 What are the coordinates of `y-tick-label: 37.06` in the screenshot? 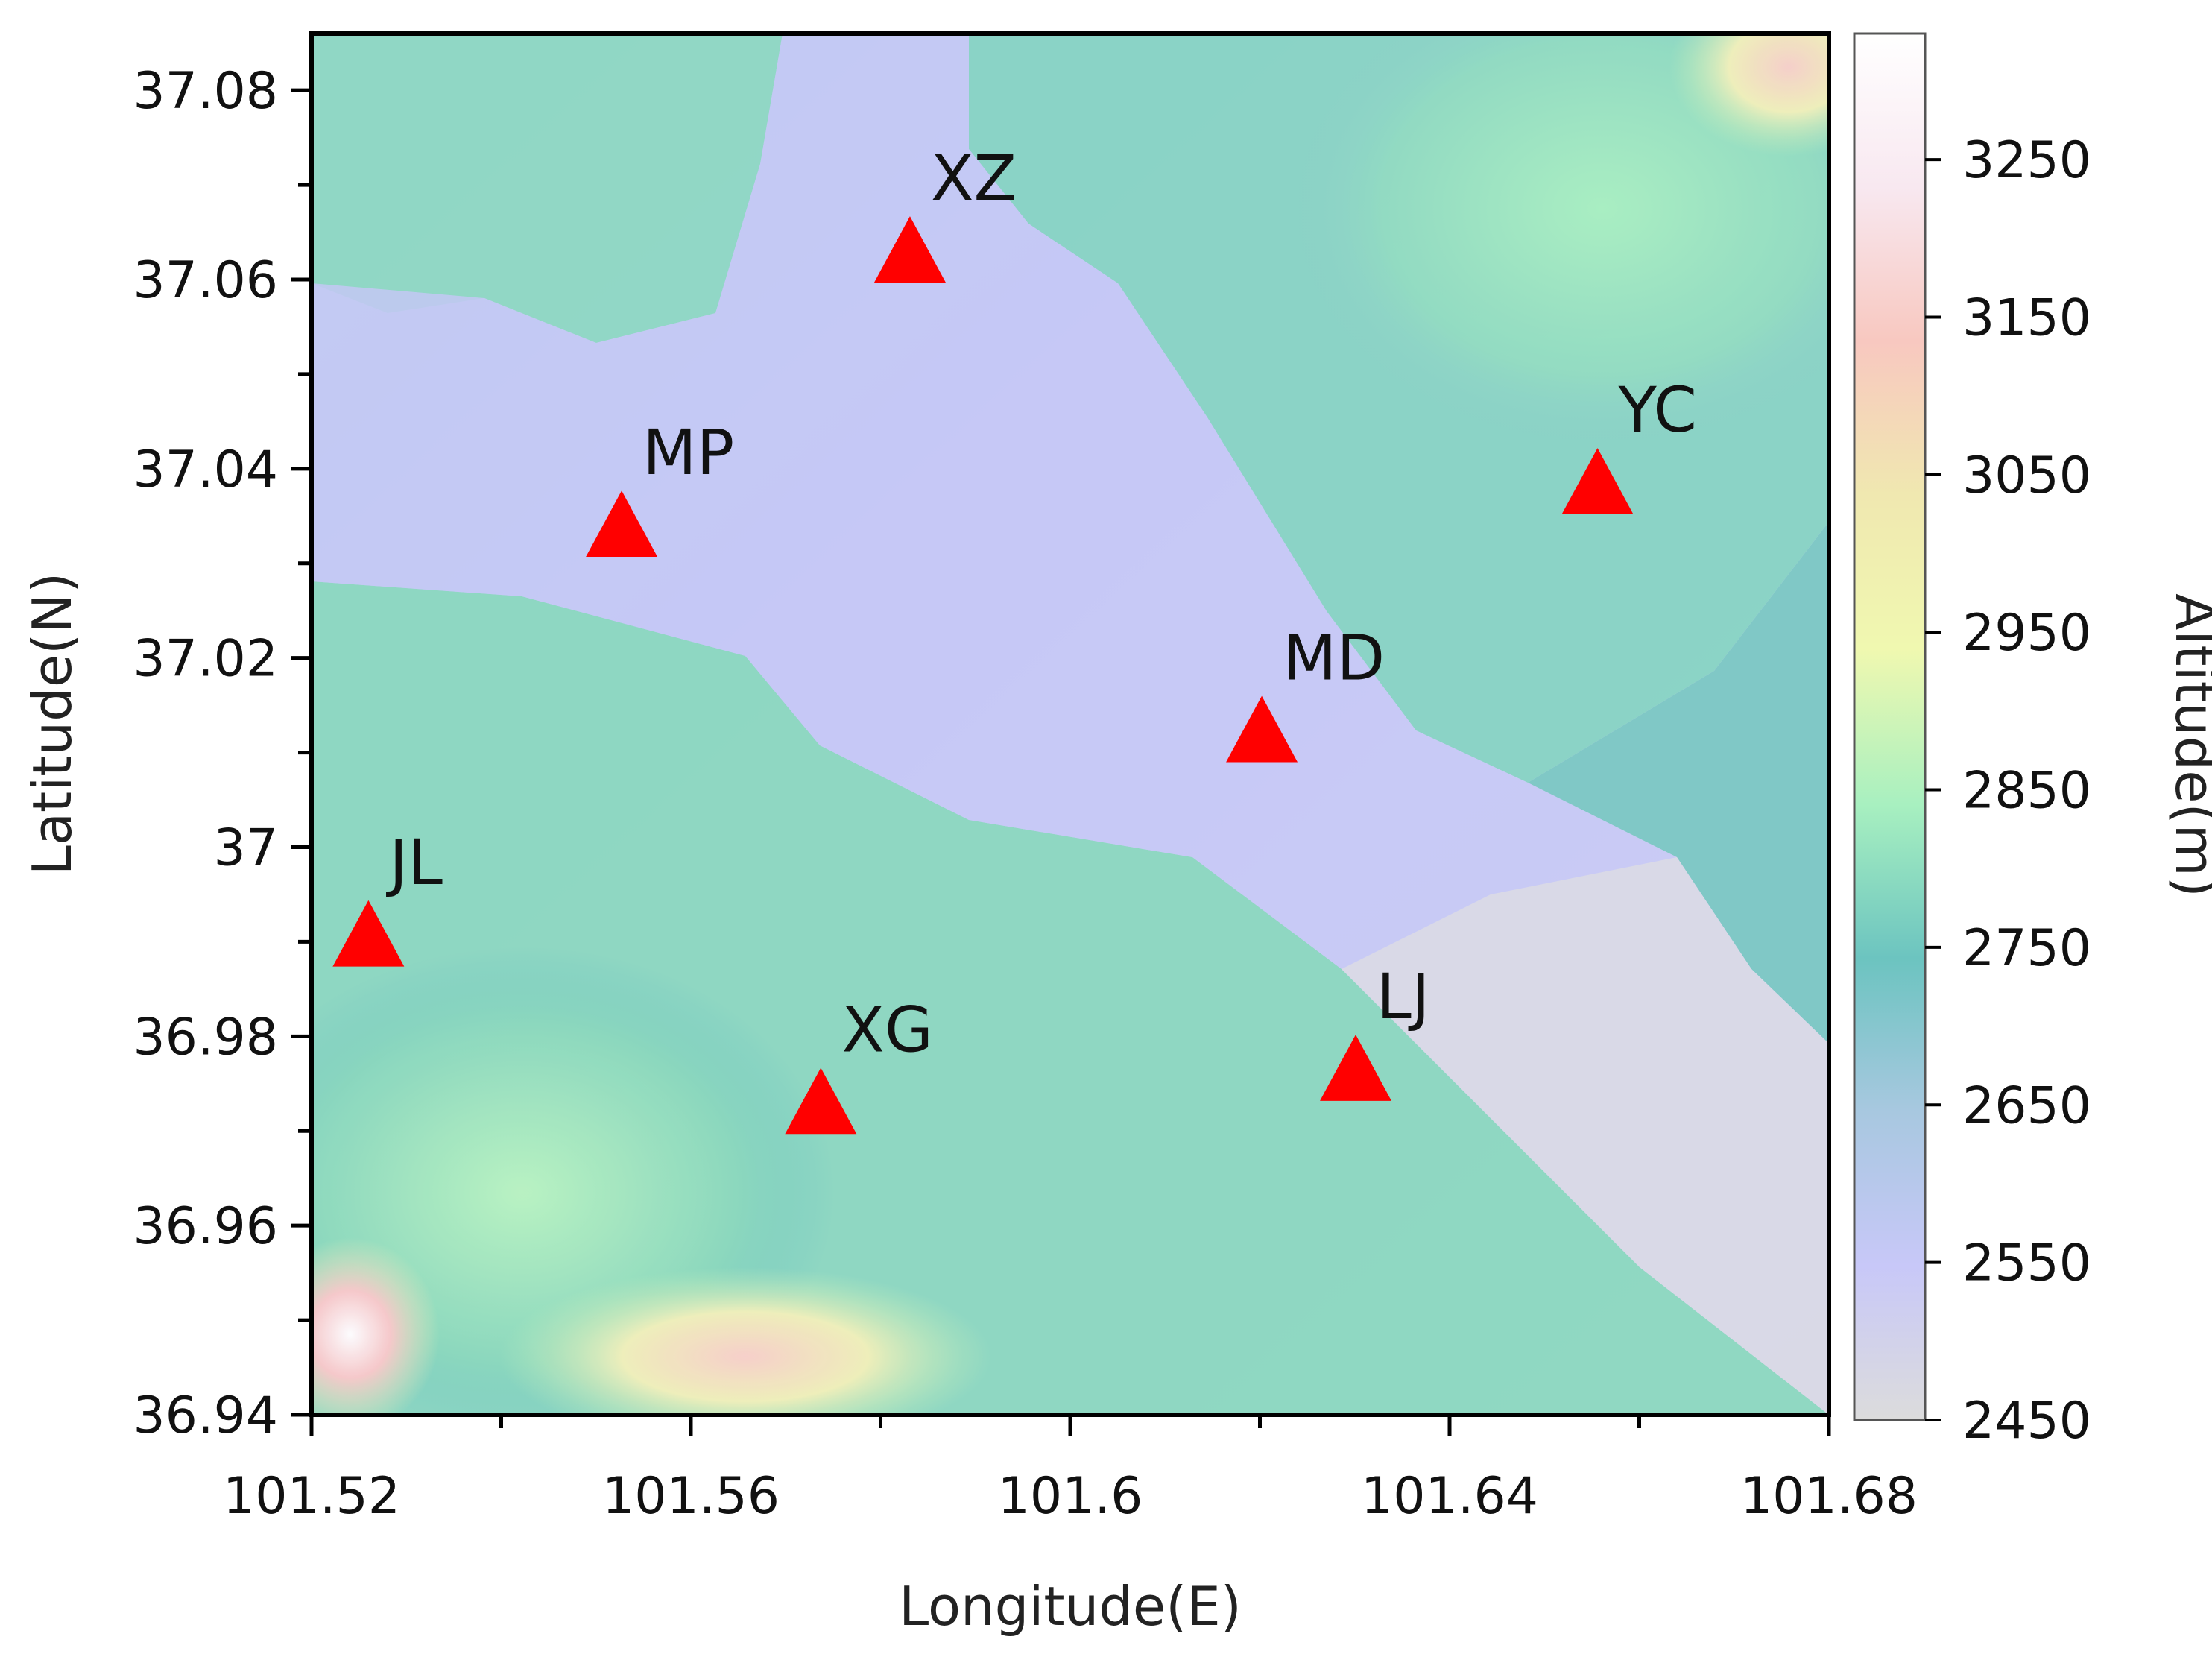 It's located at (205, 280).